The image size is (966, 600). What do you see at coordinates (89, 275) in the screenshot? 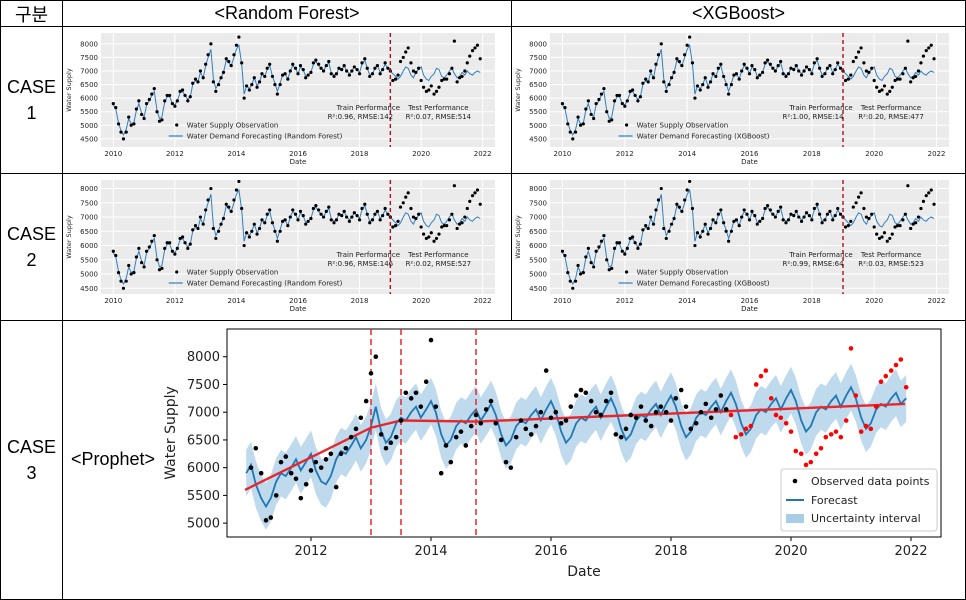
I see `chart-2-ytick-label: 5000` at bounding box center [89, 275].